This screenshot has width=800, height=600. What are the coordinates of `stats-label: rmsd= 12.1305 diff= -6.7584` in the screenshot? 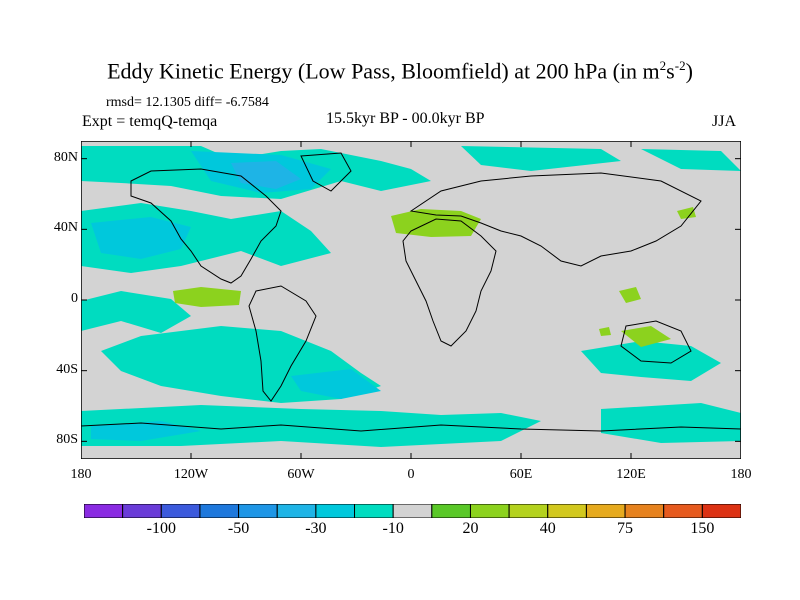 It's located at (187, 102).